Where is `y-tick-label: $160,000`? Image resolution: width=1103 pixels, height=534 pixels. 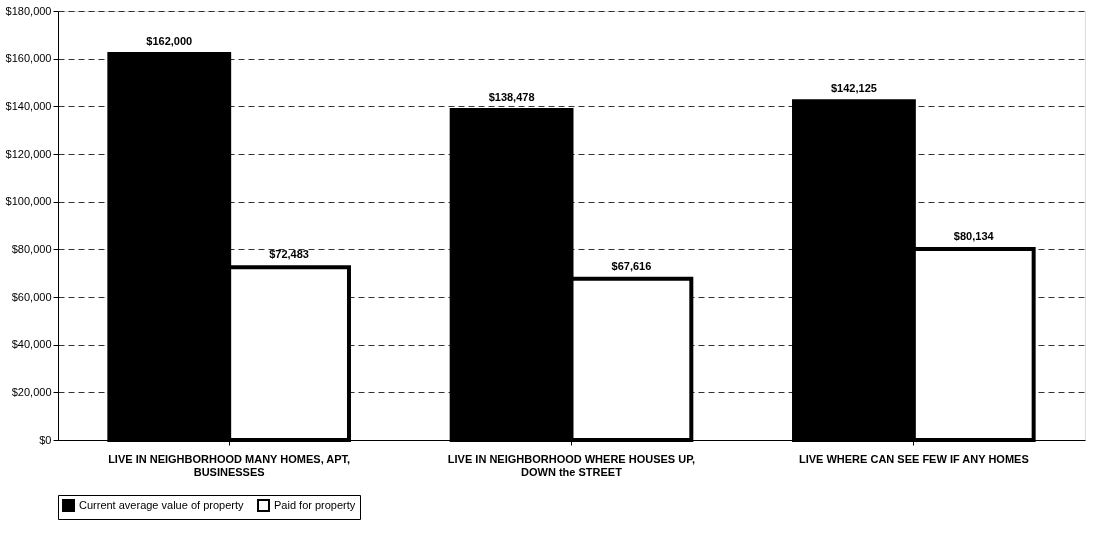
y-tick-label: $160,000 is located at coordinates (28, 58).